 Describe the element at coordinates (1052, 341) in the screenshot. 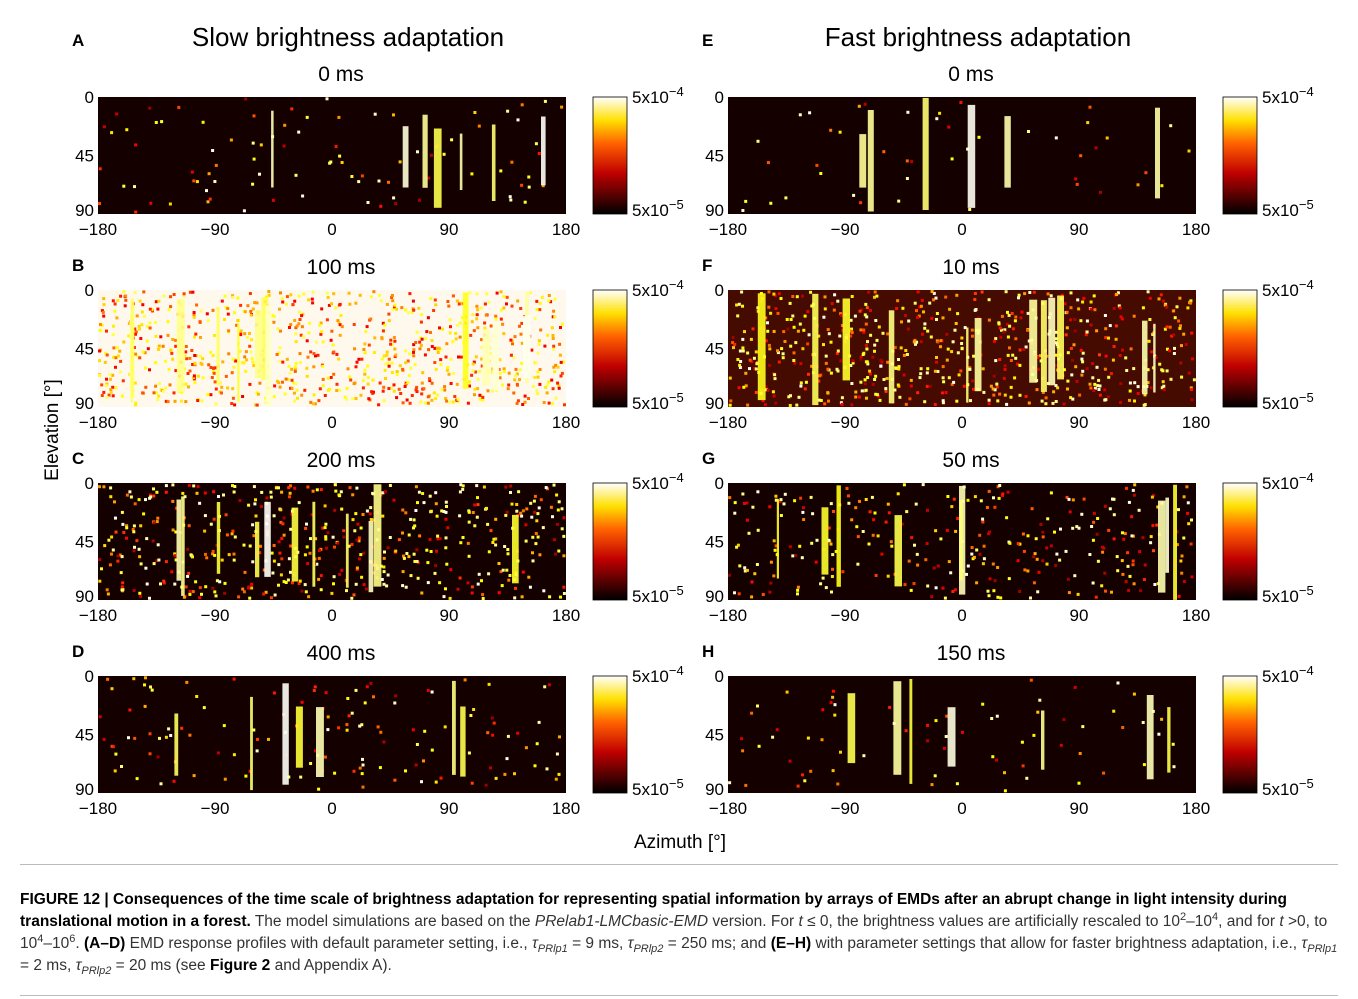

I see `heatmap-streak` at that location.